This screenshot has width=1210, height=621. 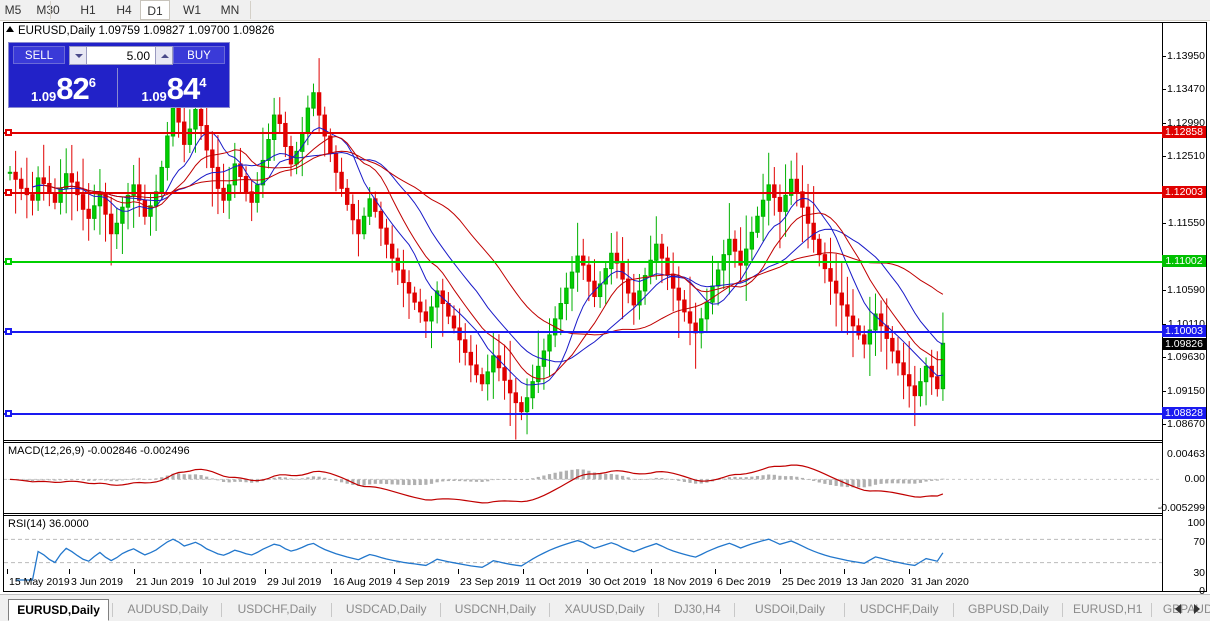 I want to click on date-axis-label: 13 Jan 2020, so click(x=875, y=582).